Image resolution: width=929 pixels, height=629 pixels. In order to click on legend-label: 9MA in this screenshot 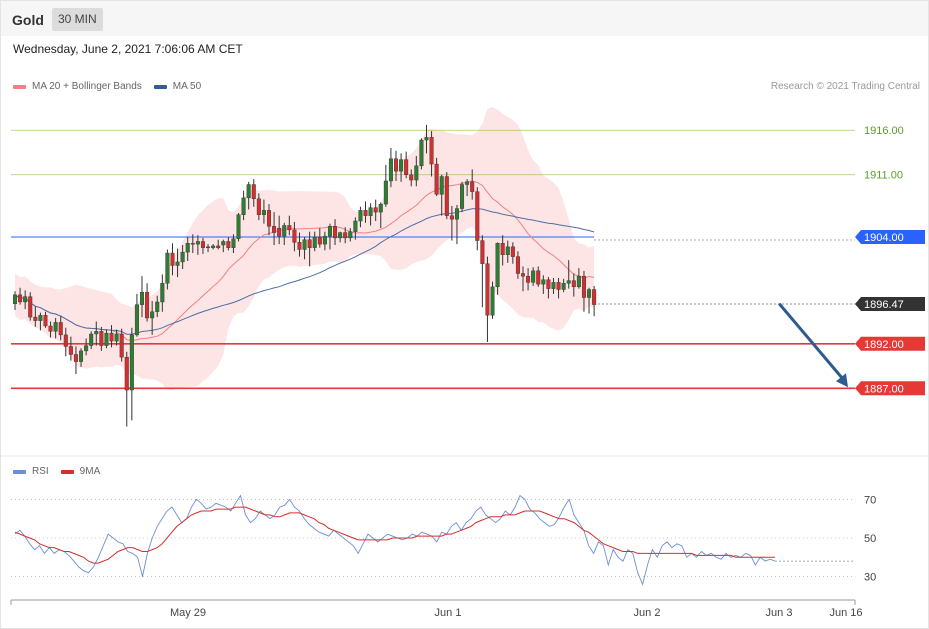, I will do `click(90, 471)`.